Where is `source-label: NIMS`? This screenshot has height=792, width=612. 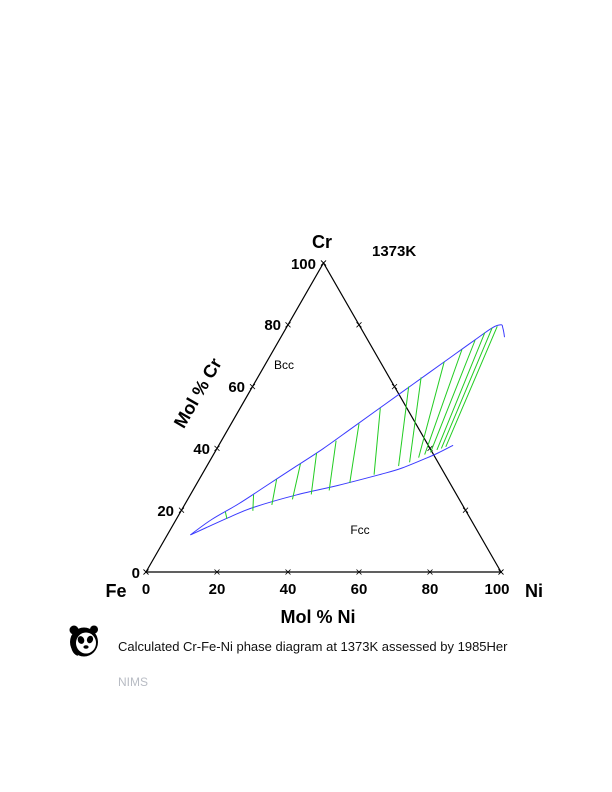
source-label: NIMS is located at coordinates (133, 682).